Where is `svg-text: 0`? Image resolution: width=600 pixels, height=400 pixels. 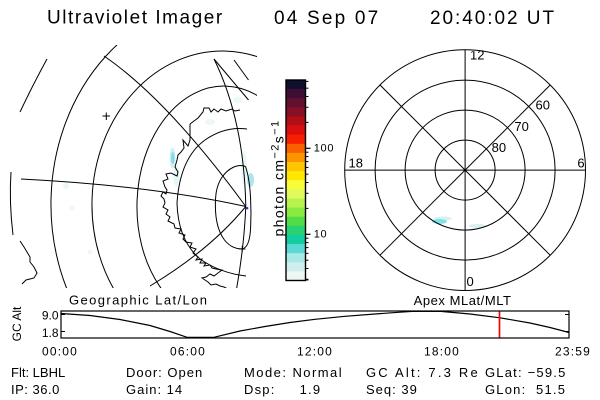 svg-text: 0 is located at coordinates (470, 281).